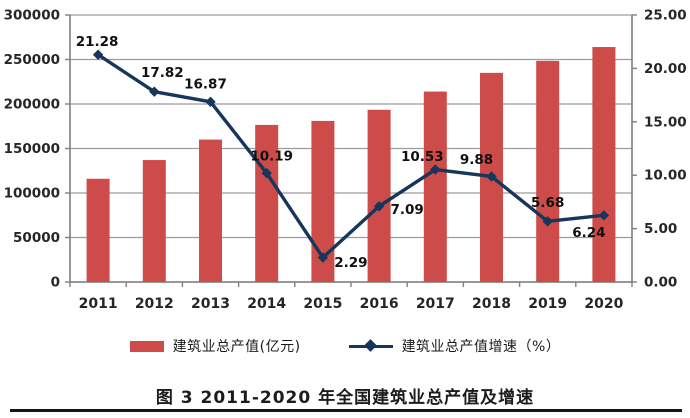 This screenshot has height=418, width=690. Describe the element at coordinates (481, 347) in the screenshot. I see `legend-label-growth-rate: 建筑业总产值增速（%）` at that location.